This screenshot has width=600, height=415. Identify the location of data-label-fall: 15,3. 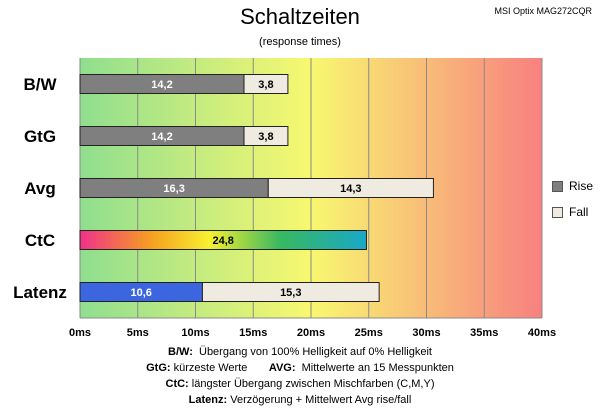
(290, 293).